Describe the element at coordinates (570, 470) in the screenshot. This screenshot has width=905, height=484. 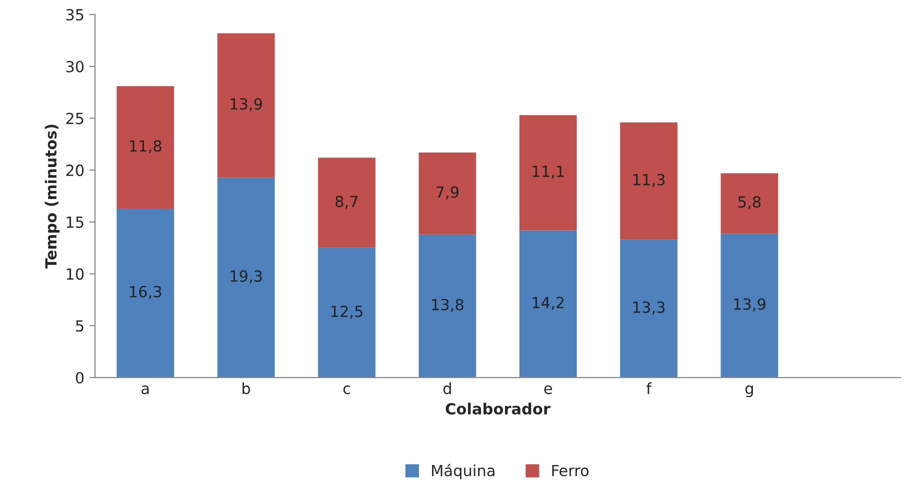
I see `legend-label: Ferro` at that location.